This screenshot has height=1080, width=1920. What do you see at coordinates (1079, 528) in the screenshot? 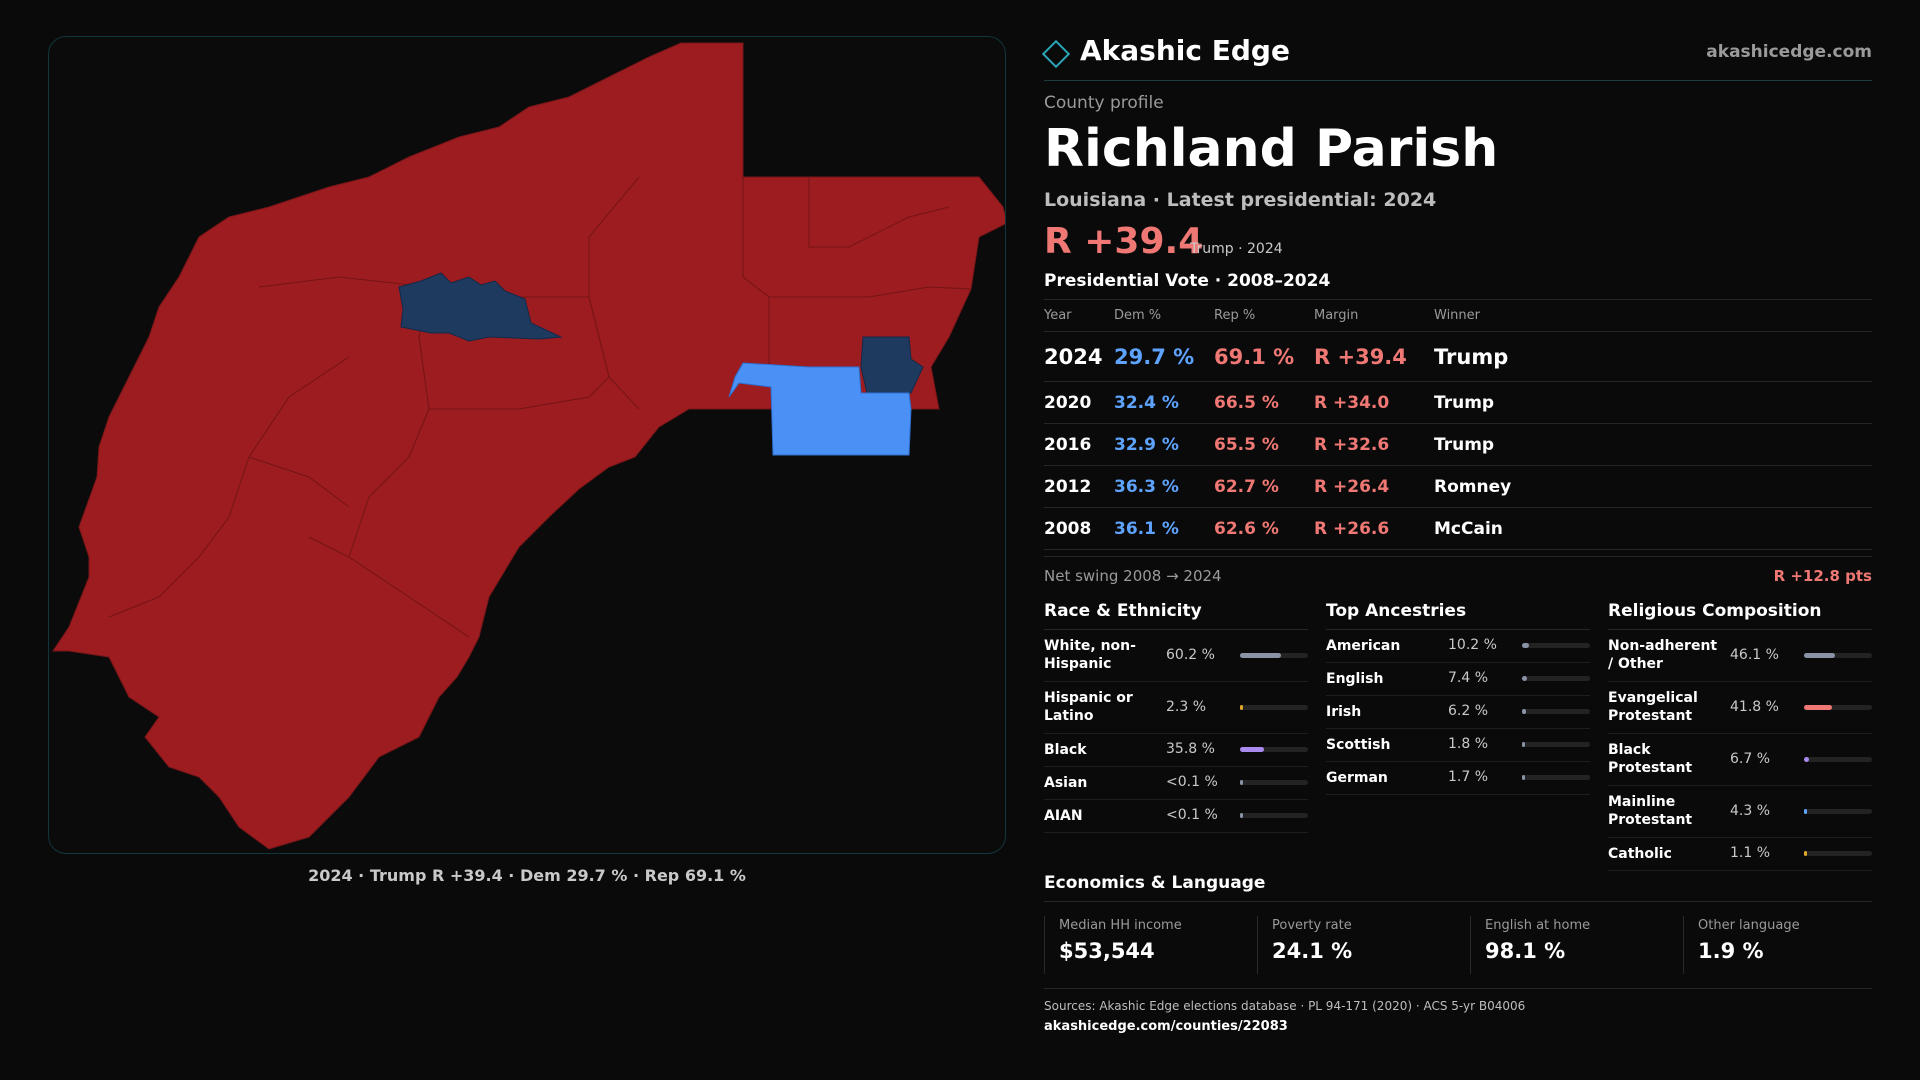
I see `year-cell: 2008` at bounding box center [1079, 528].